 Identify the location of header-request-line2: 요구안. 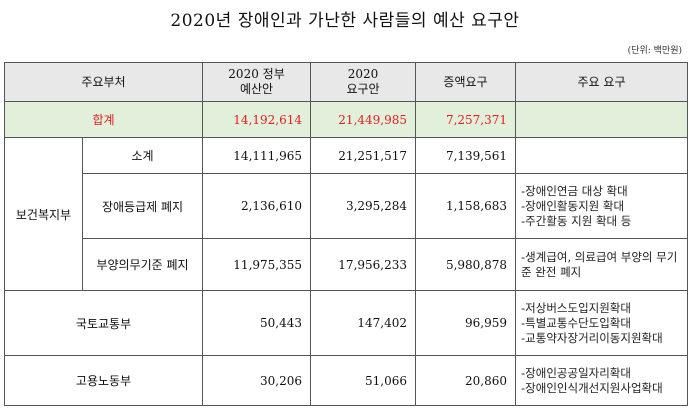
(363, 89).